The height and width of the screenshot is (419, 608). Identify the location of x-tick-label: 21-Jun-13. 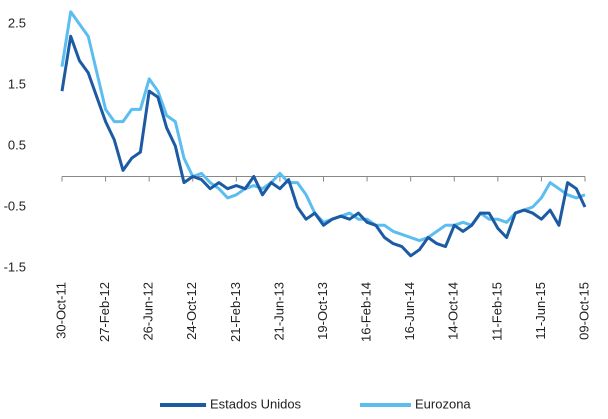
(278, 311).